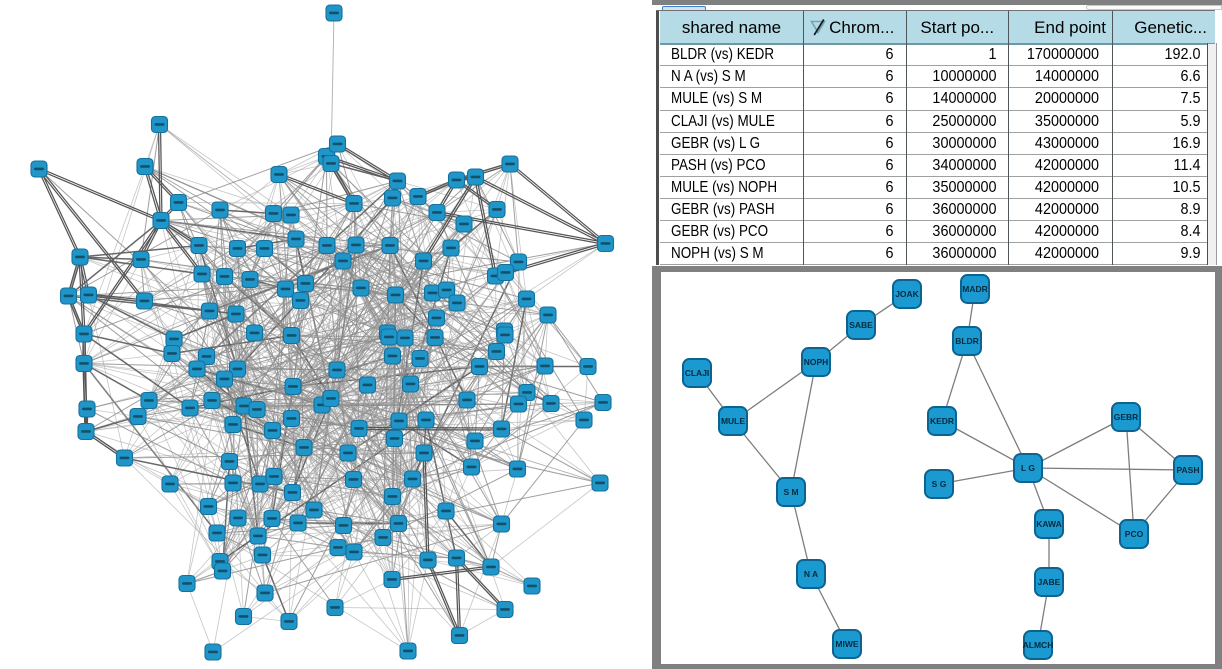 The image size is (1222, 669). What do you see at coordinates (975, 289) in the screenshot?
I see `svg-text: MADR` at bounding box center [975, 289].